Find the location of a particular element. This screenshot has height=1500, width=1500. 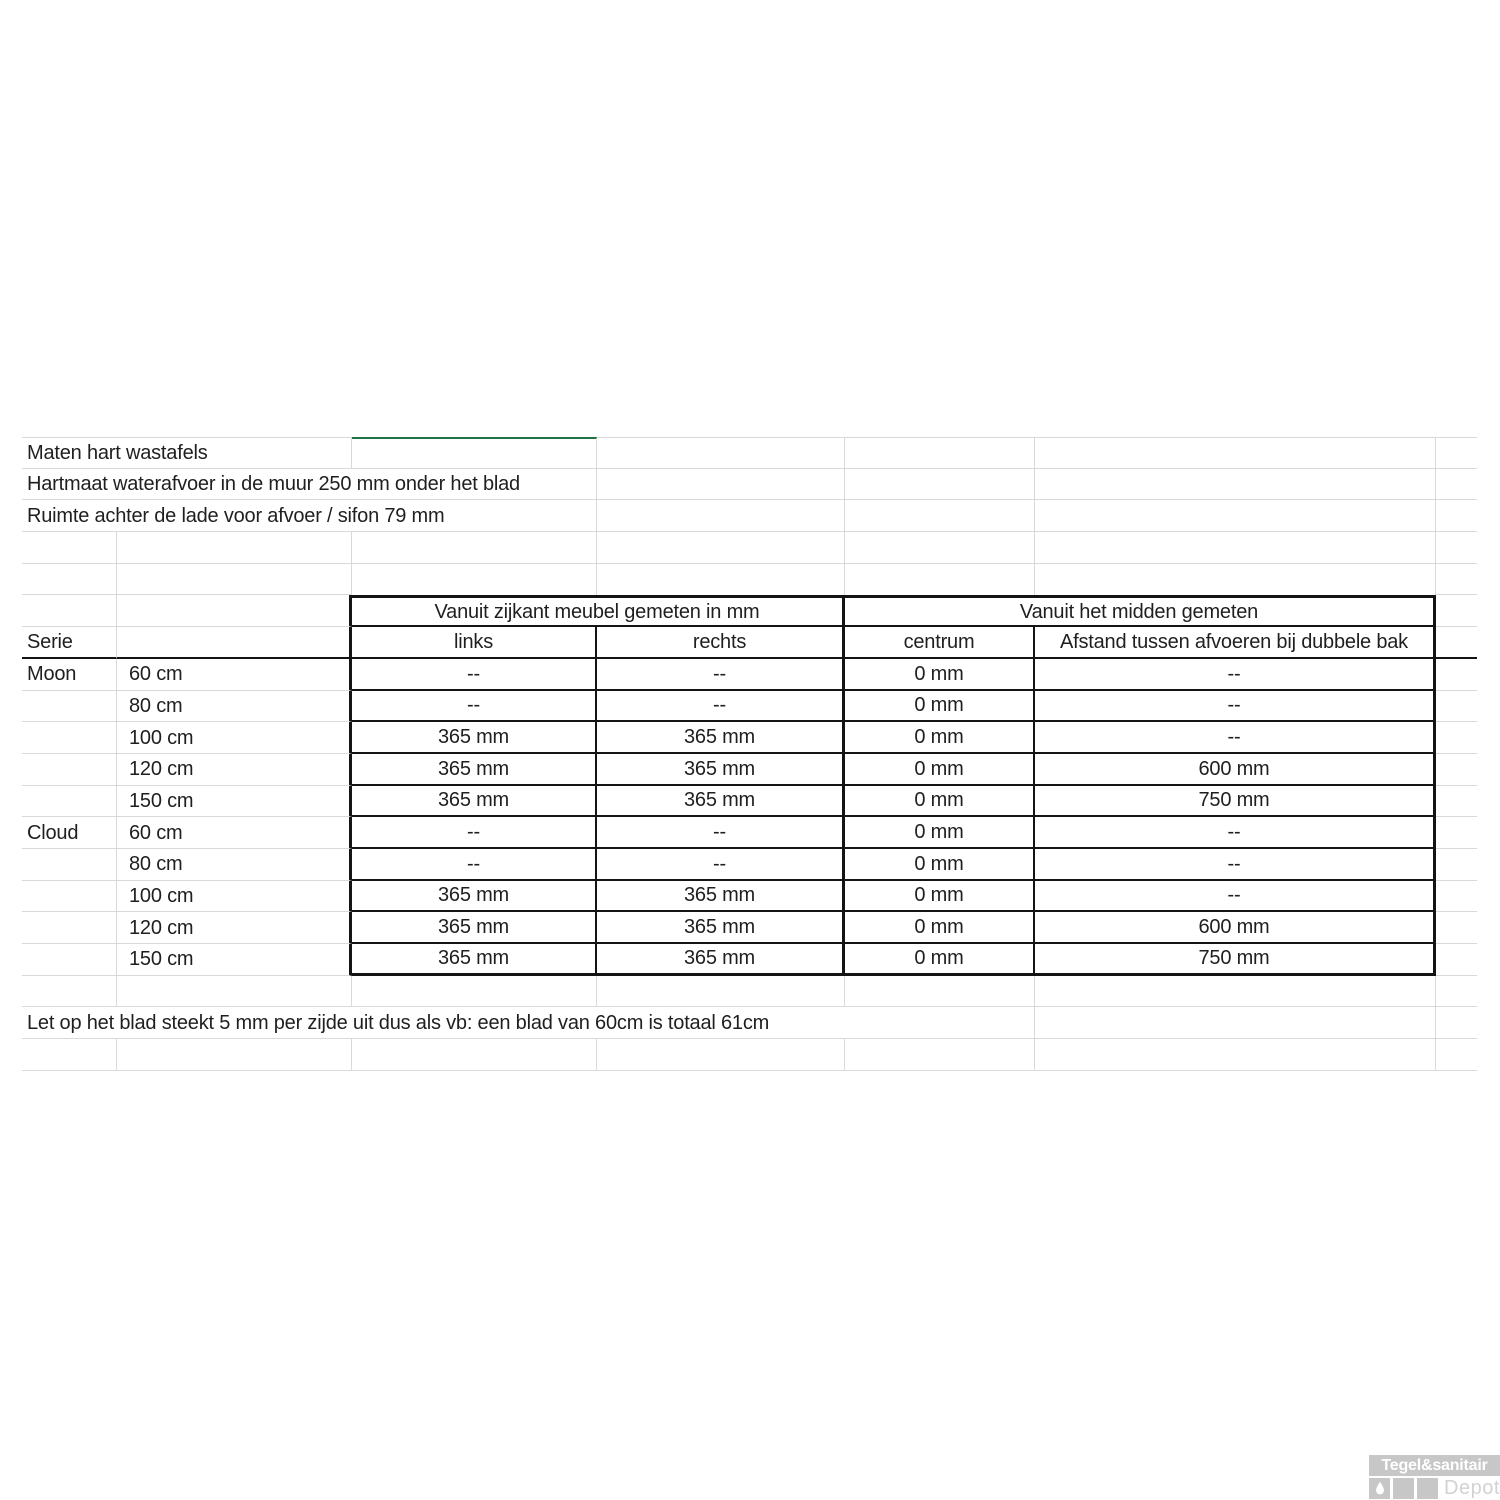

column-header-cell: centrum is located at coordinates (940, 643).